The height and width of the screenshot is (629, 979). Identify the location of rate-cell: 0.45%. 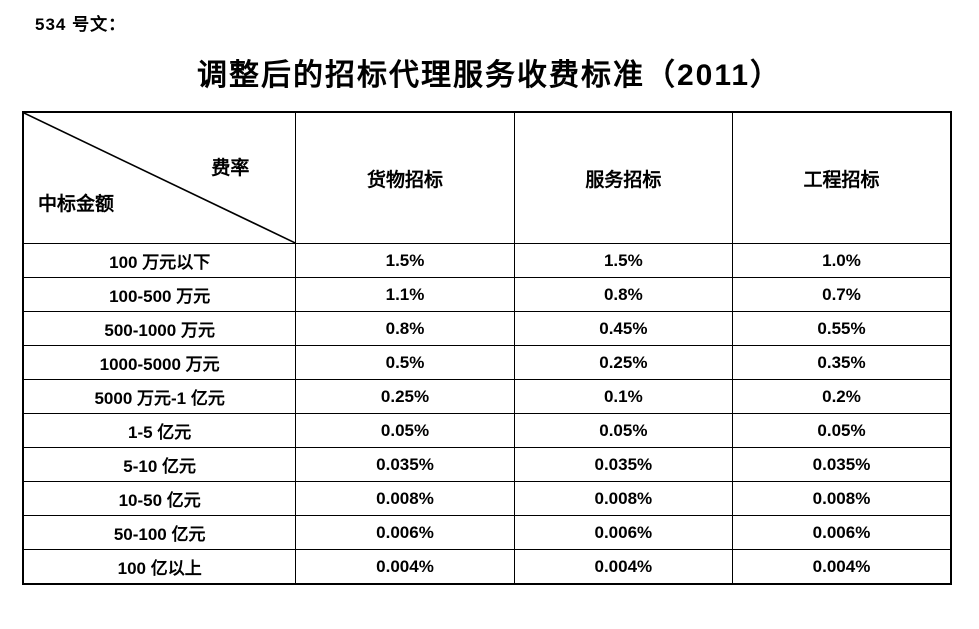
(623, 328).